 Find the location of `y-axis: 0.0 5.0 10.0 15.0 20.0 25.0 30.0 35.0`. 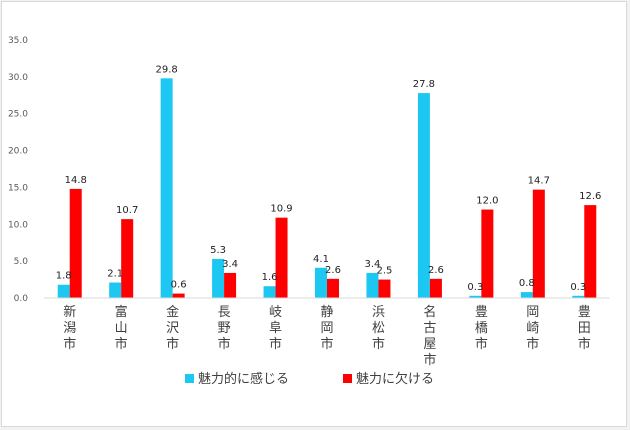

y-axis: 0.0 5.0 10.0 15.0 20.0 25.0 30.0 35.0 is located at coordinates (18, 170).